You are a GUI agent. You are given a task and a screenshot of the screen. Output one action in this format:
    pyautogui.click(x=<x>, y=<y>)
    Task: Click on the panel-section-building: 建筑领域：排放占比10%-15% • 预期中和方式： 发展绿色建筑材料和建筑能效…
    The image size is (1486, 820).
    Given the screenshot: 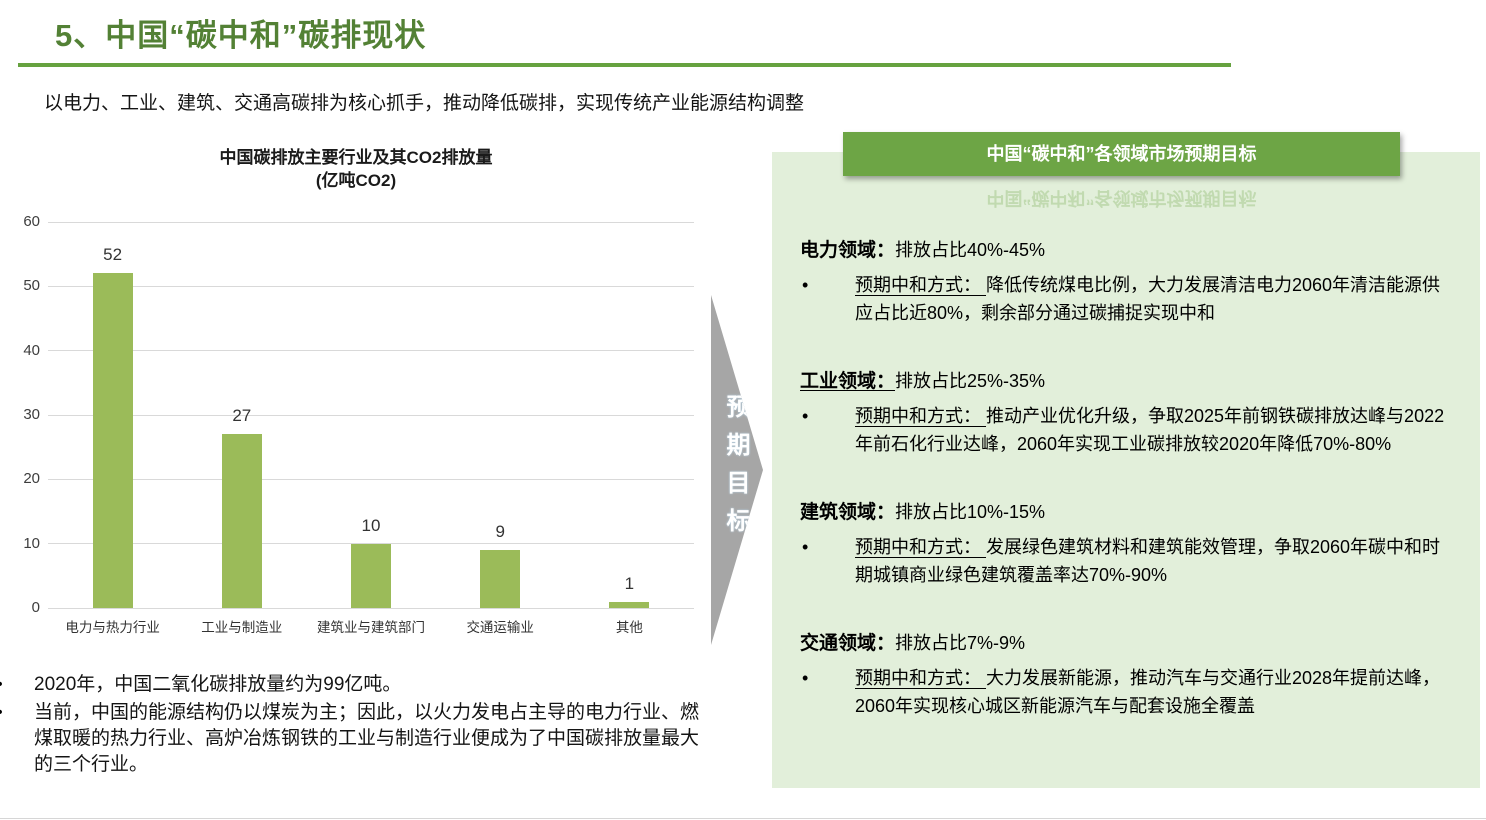 What is the action you would take?
    pyautogui.click(x=1127, y=543)
    